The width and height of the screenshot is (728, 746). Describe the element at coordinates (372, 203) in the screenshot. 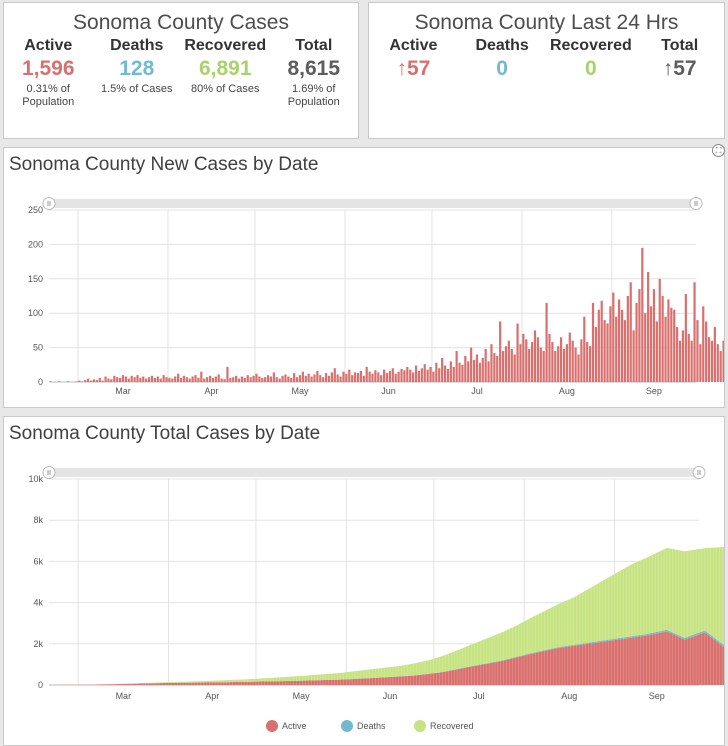

I see `range-scrollbar` at that location.